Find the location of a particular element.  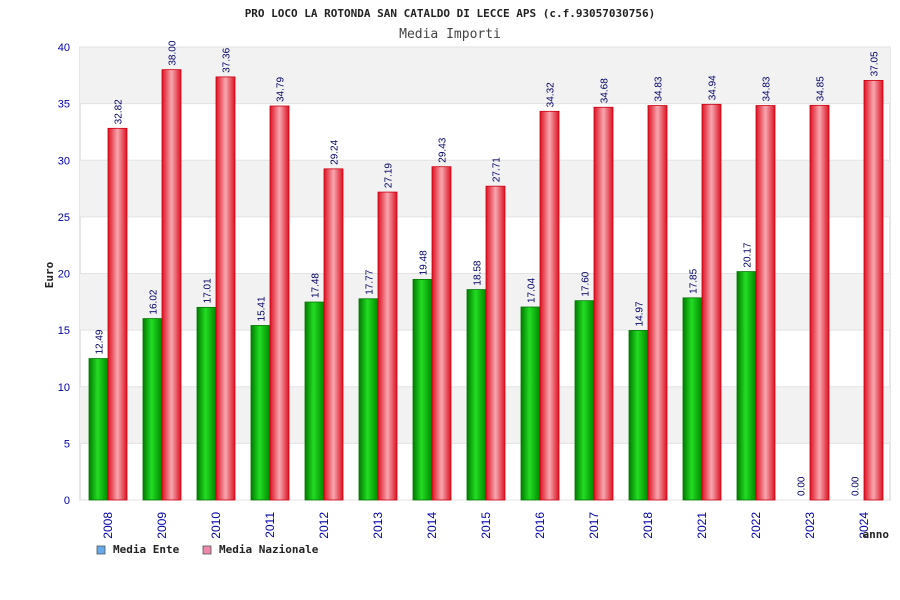

x-tick-label: 2017 is located at coordinates (594, 525).